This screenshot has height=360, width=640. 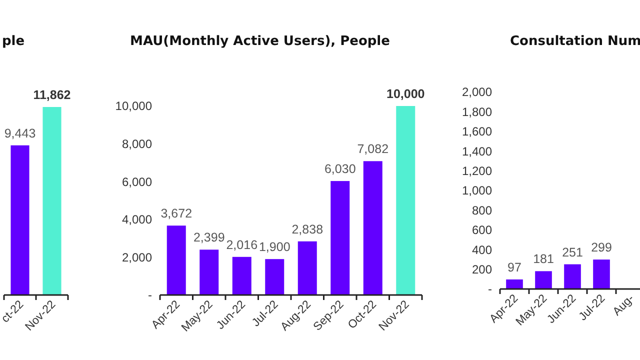 I want to click on y-tick-label: 8,000, so click(x=137, y=144).